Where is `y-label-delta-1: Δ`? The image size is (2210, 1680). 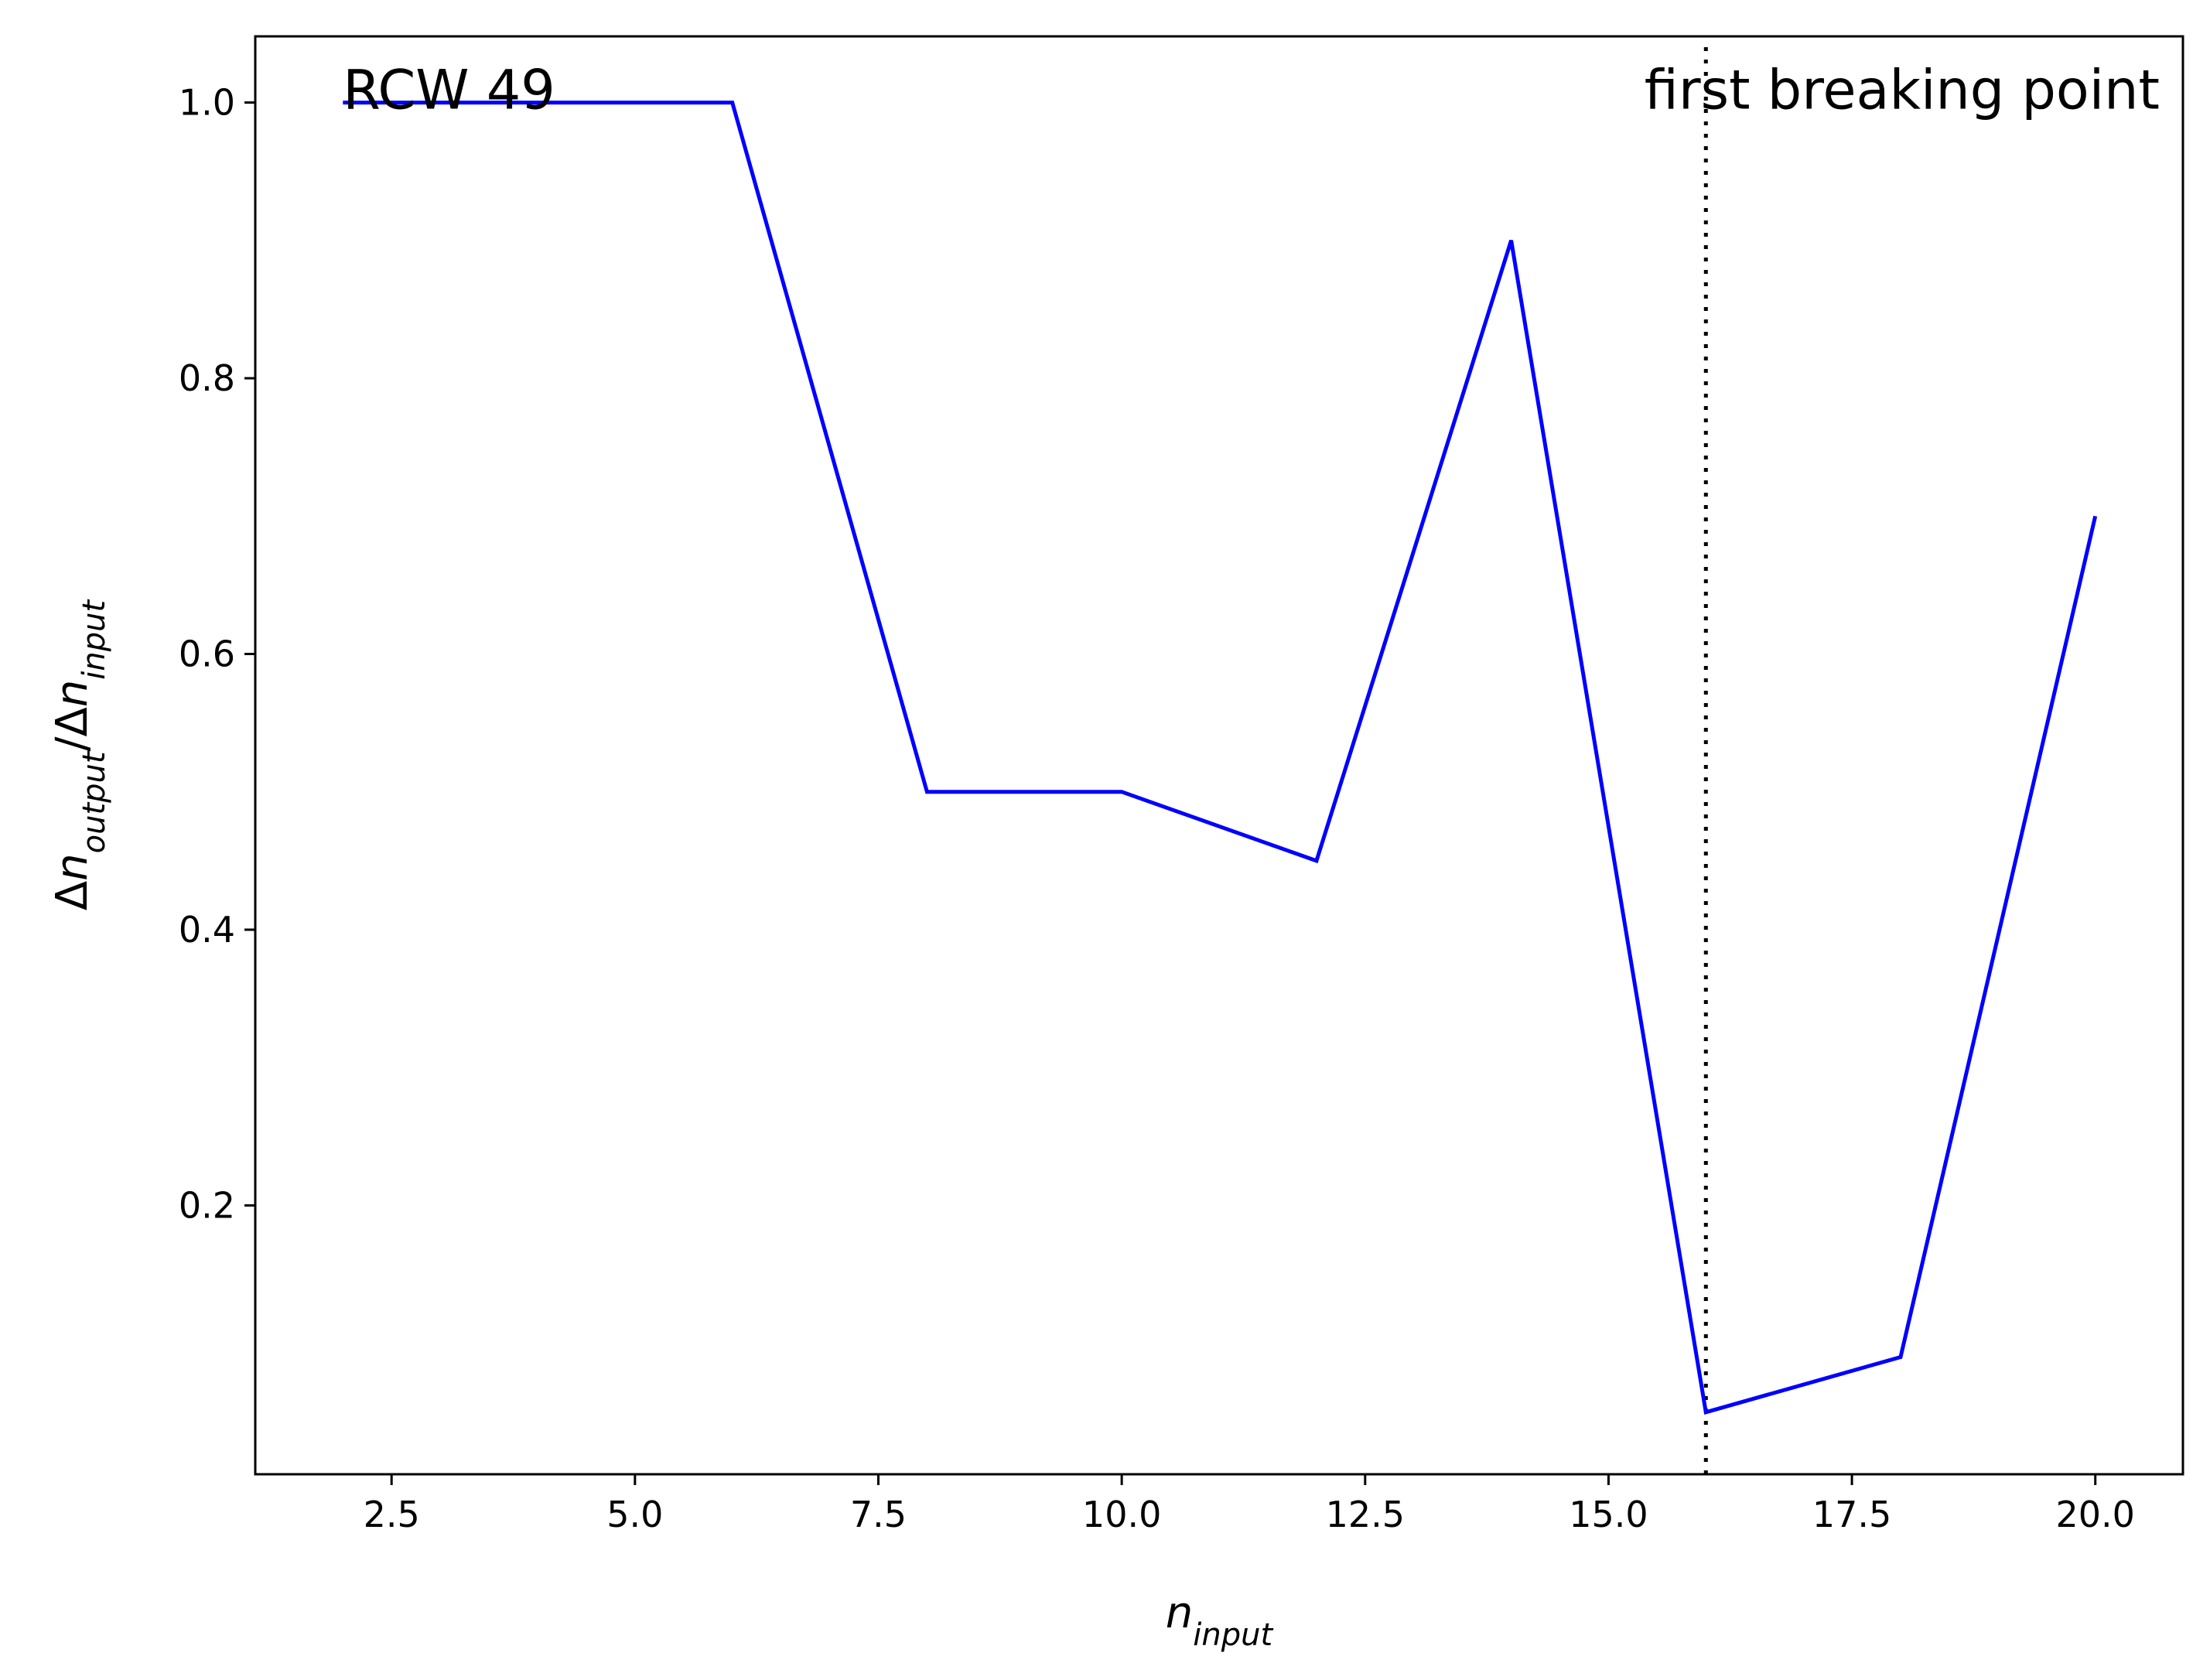
y-label-delta-1: Δ is located at coordinates (72, 896).